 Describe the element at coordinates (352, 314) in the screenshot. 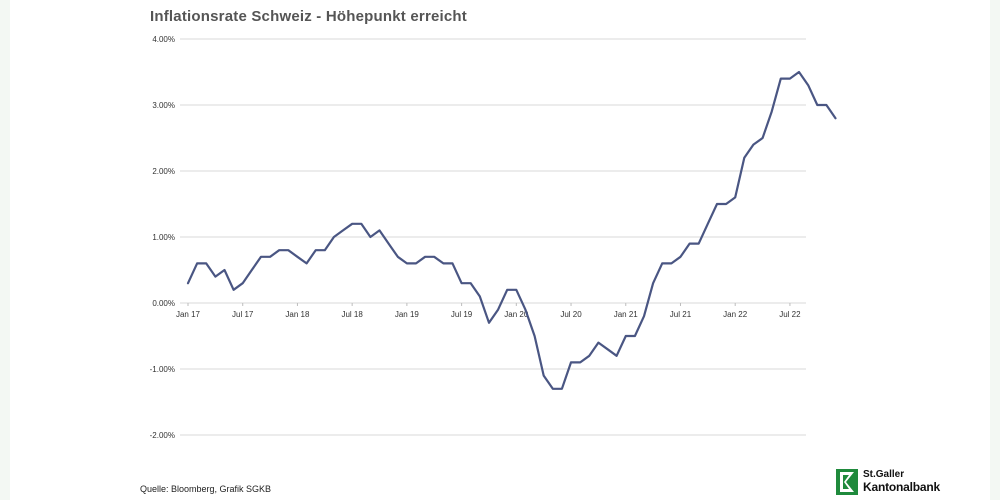

I see `x-tick-label: Jul 18` at that location.